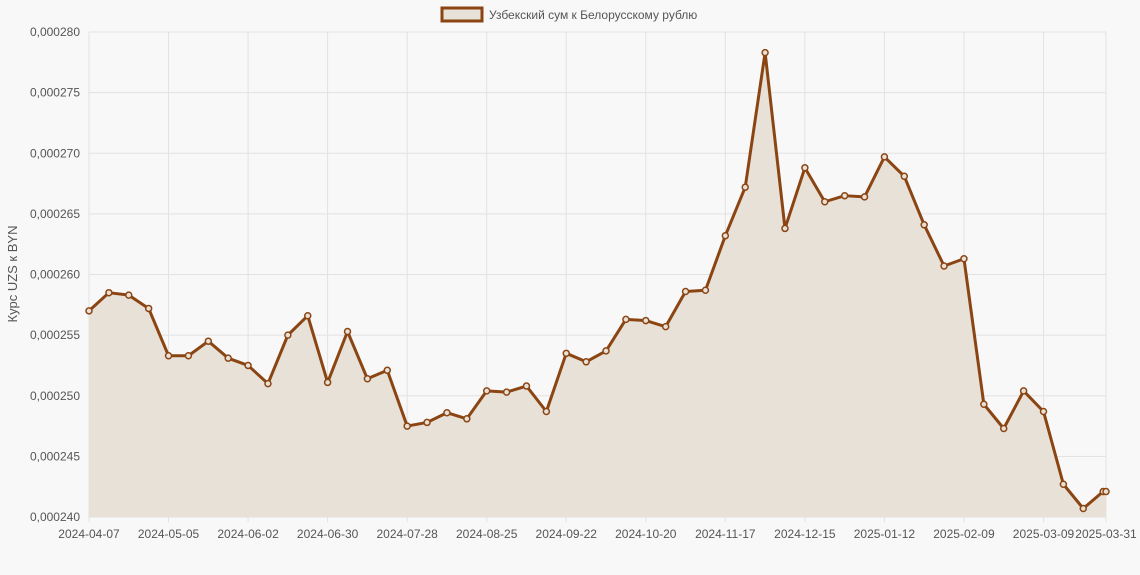 The image size is (1140, 575). Describe the element at coordinates (55, 153) in the screenshot. I see `y-tick-label: 0,000270` at that location.